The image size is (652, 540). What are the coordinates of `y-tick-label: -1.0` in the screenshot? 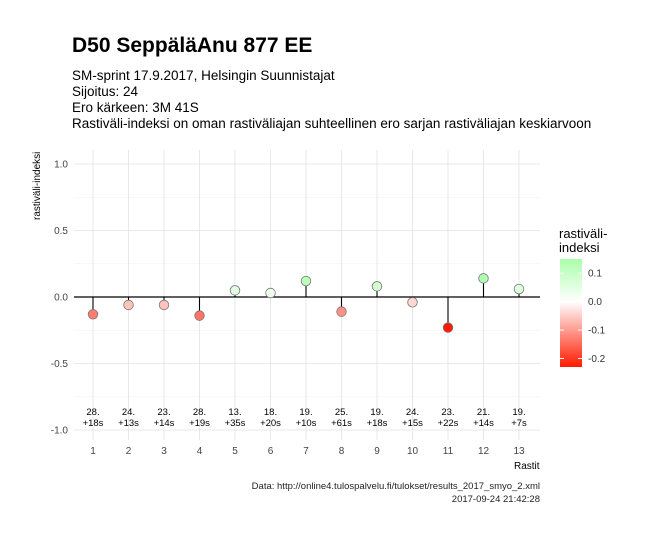 It's located at (60, 431).